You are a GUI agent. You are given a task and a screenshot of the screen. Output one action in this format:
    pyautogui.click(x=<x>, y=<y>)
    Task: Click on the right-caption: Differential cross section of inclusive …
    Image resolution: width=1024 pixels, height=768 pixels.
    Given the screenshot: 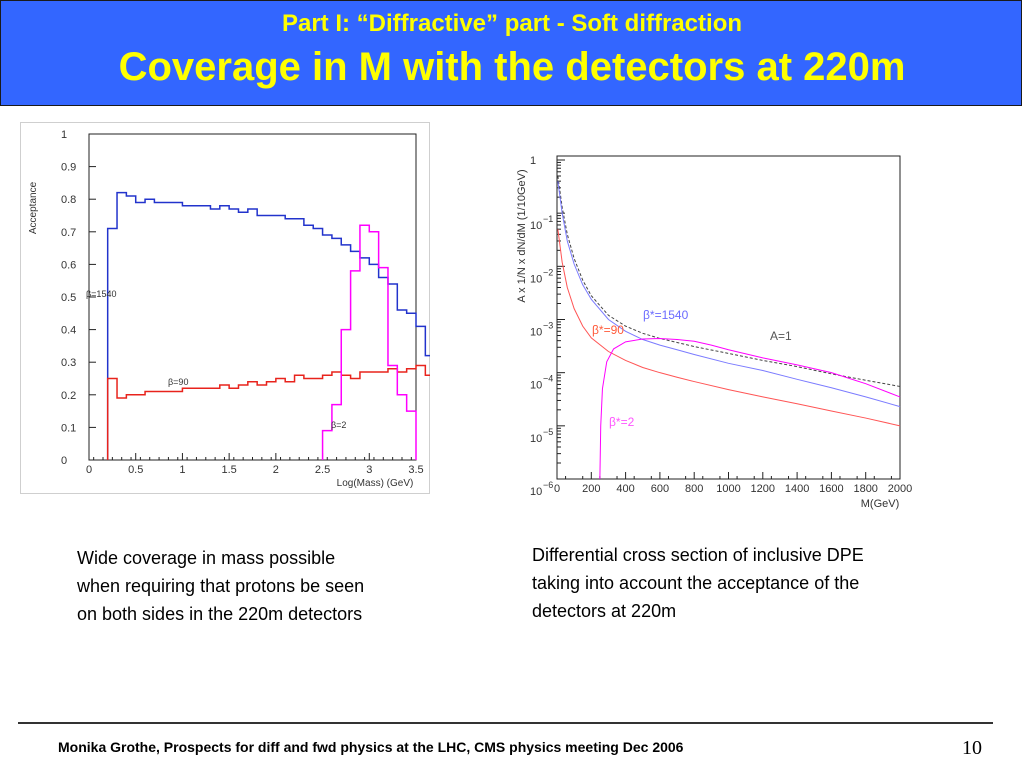 What is the action you would take?
    pyautogui.click(x=698, y=583)
    